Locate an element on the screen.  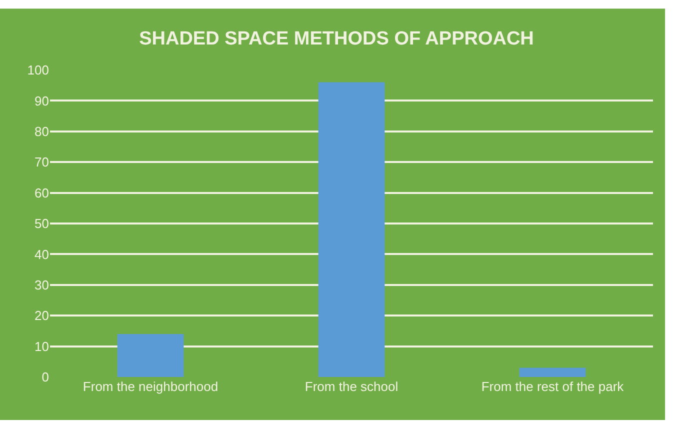
y-tick-label: 20 is located at coordinates (41, 316).